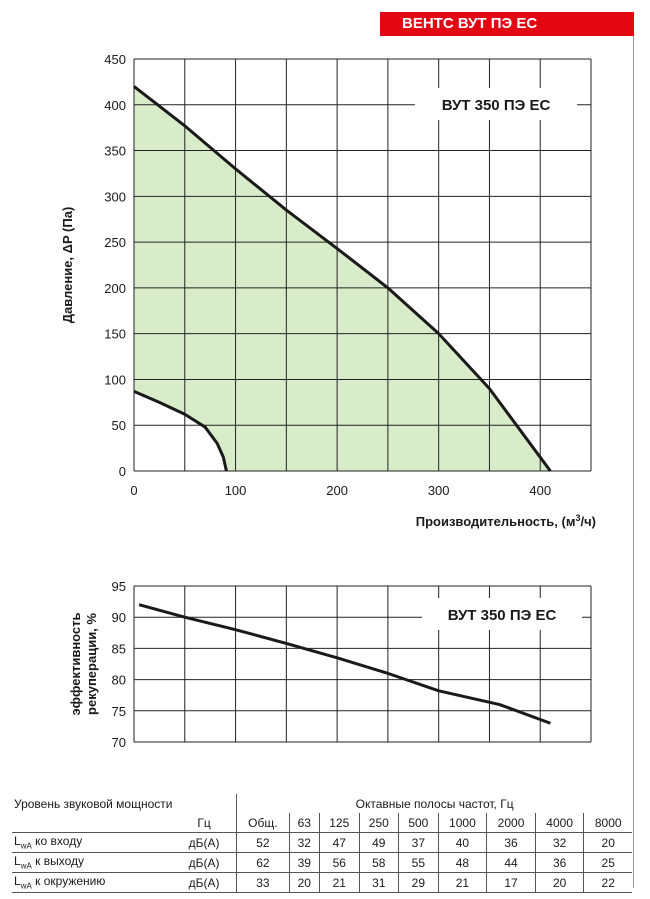 The height and width of the screenshot is (899, 650). I want to click on efficiency-ticks: 70 75 80 85 90 95 эффективность рекуперации, %, so click(97, 664).